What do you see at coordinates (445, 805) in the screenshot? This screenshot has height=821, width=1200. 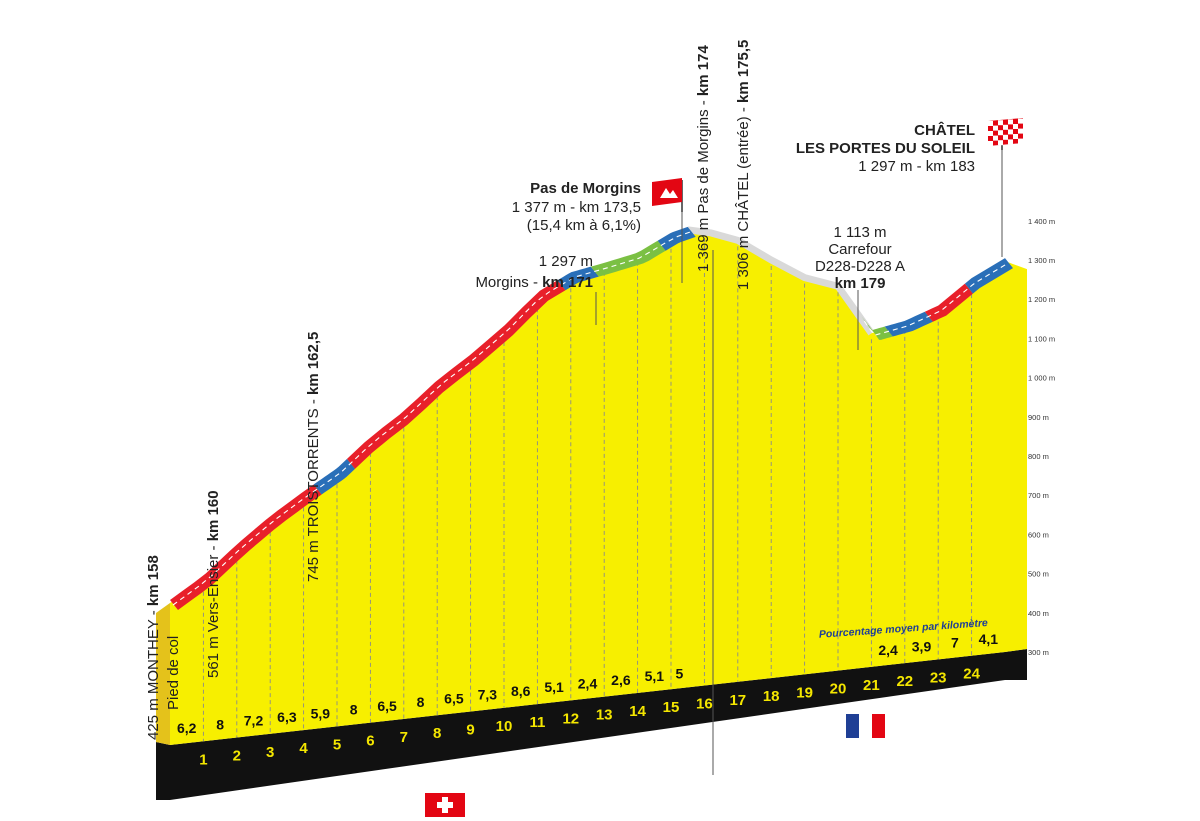 I see `swiss-flag-icon` at bounding box center [445, 805].